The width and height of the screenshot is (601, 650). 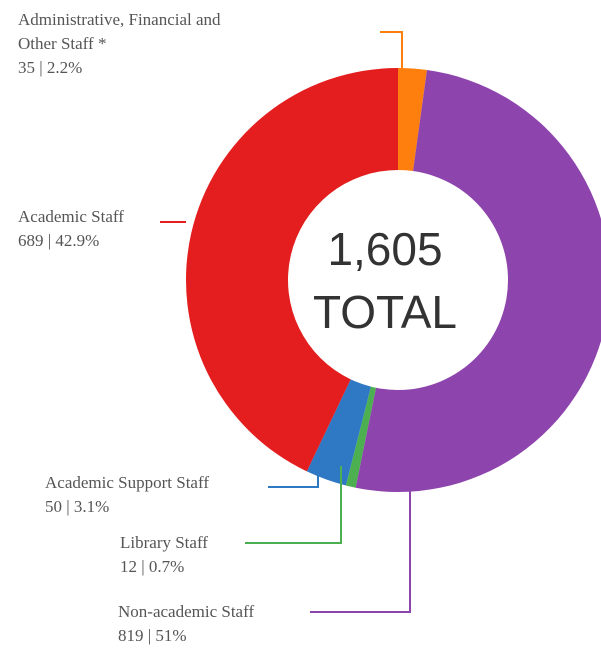 What do you see at coordinates (186, 611) in the screenshot?
I see `category-label-non-academic-staff: Non-academic Staff` at bounding box center [186, 611].